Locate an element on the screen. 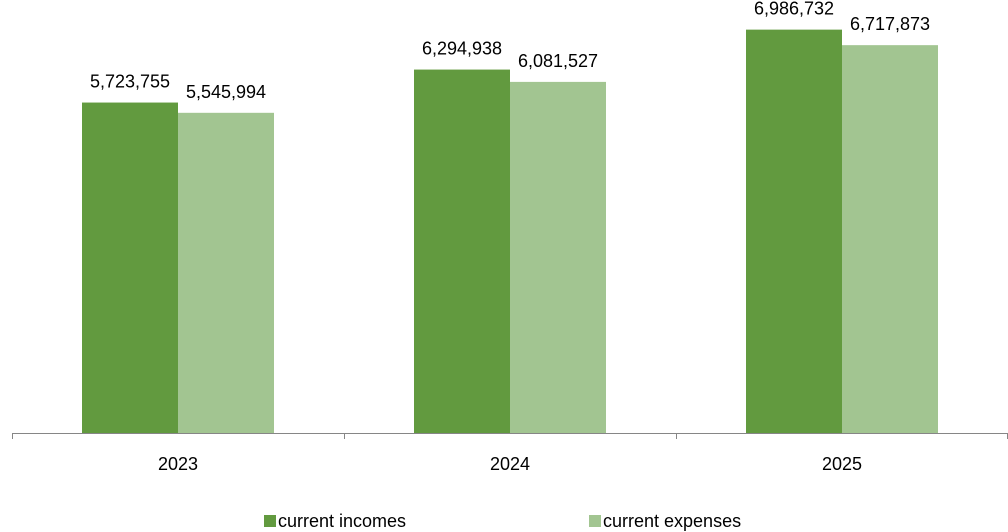  data-label-incomes-2023: 5,723,755 is located at coordinates (130, 82).